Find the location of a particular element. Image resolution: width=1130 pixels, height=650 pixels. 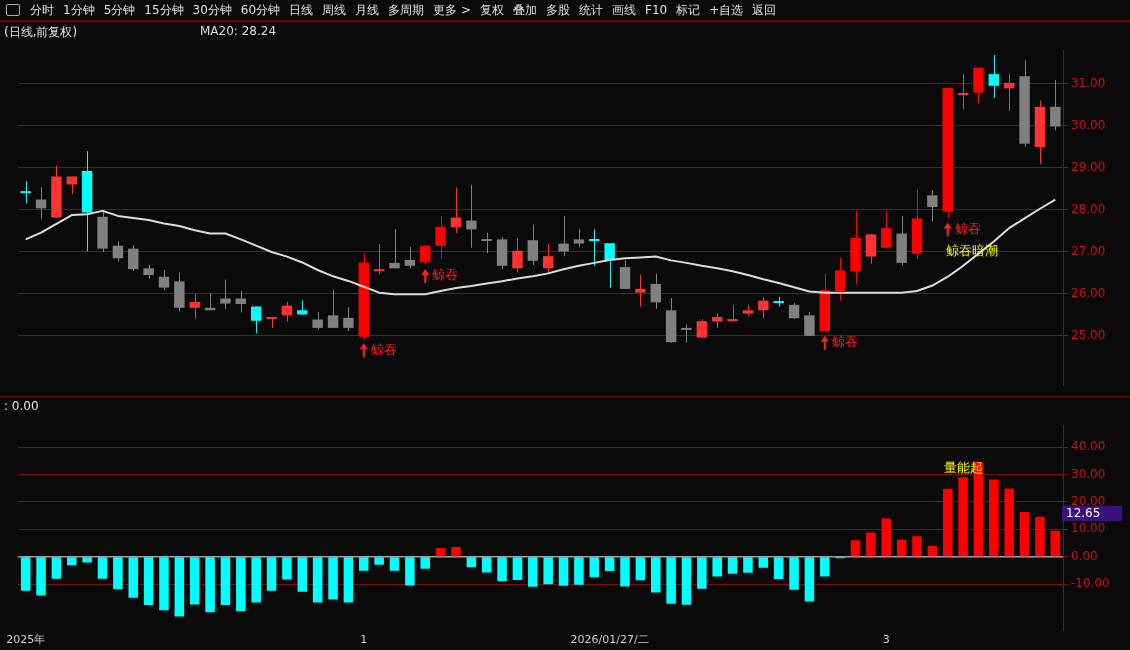

text: 15分钟 is located at coordinates (164, 10).